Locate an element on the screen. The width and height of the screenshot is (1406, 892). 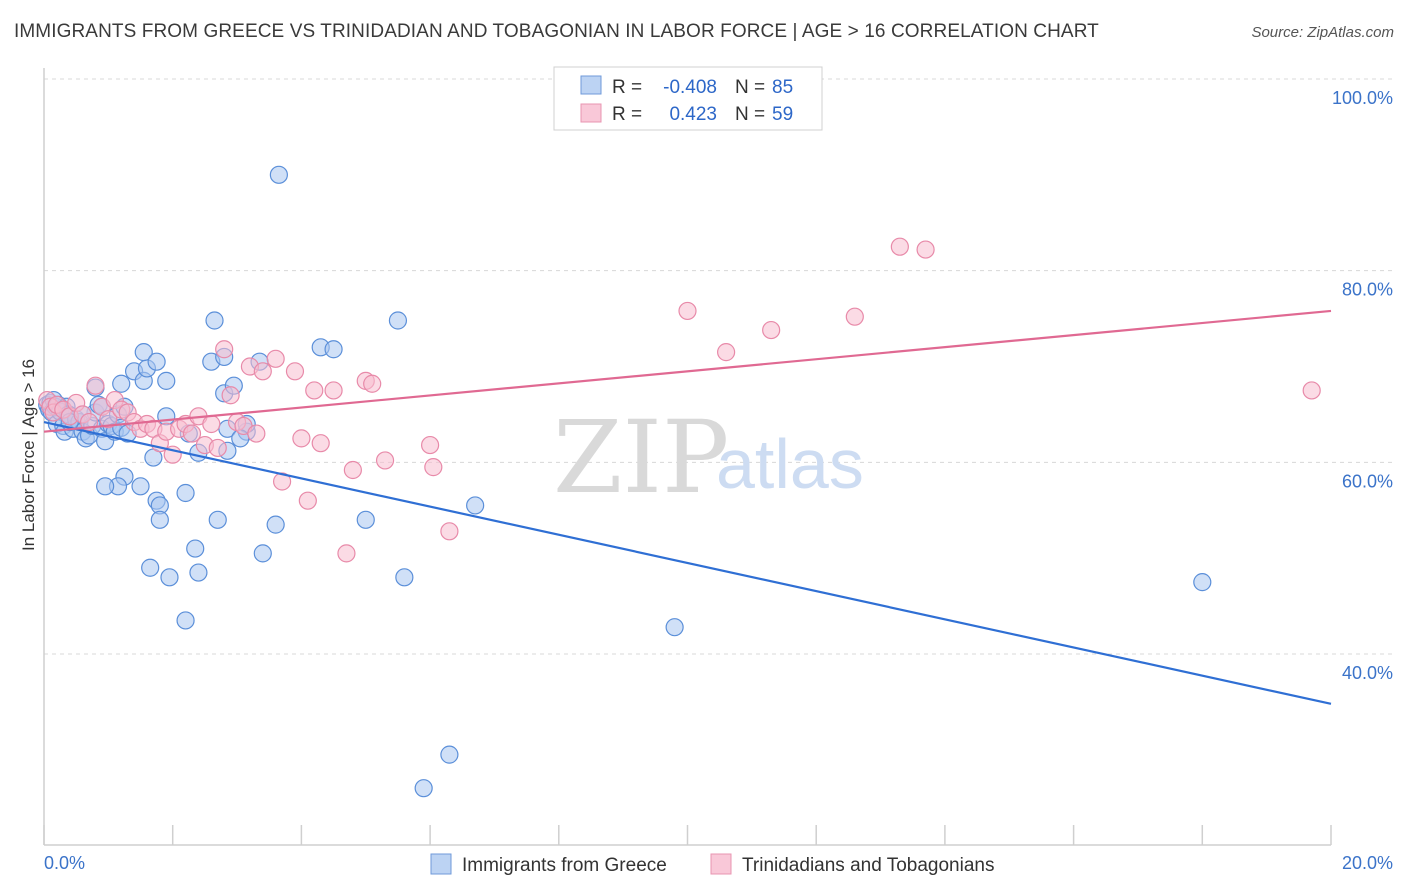
series-legend-label-2: Trinidadians and Tobagonians is located at coordinates (868, 865).